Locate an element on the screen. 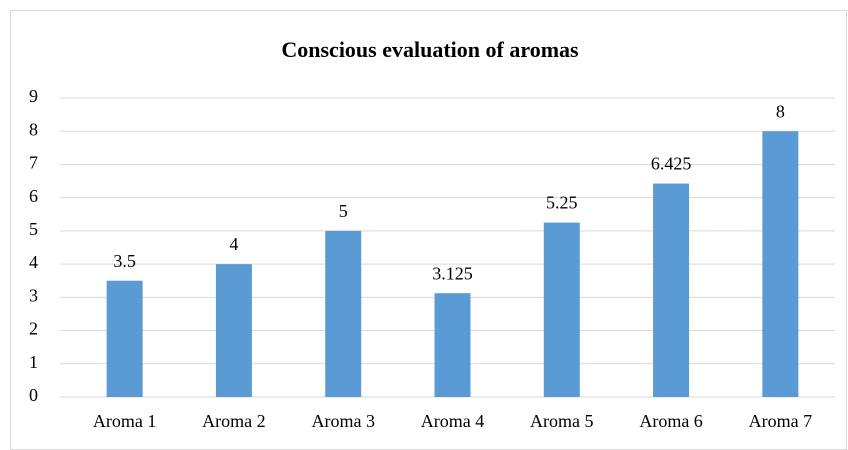  y-tick-label: 4 is located at coordinates (33, 262).